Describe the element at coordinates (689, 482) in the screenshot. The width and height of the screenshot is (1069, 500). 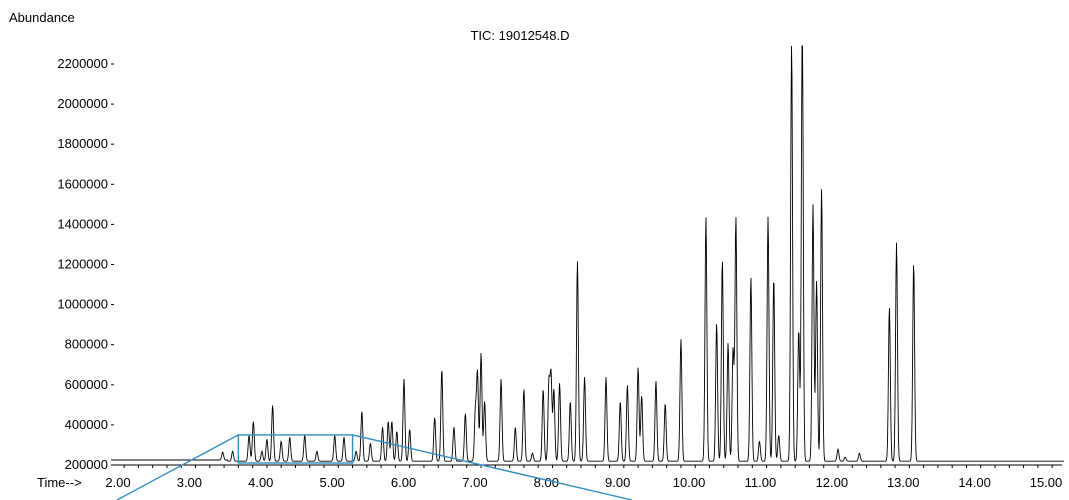
I see `x-tick-label: 10.00` at that location.